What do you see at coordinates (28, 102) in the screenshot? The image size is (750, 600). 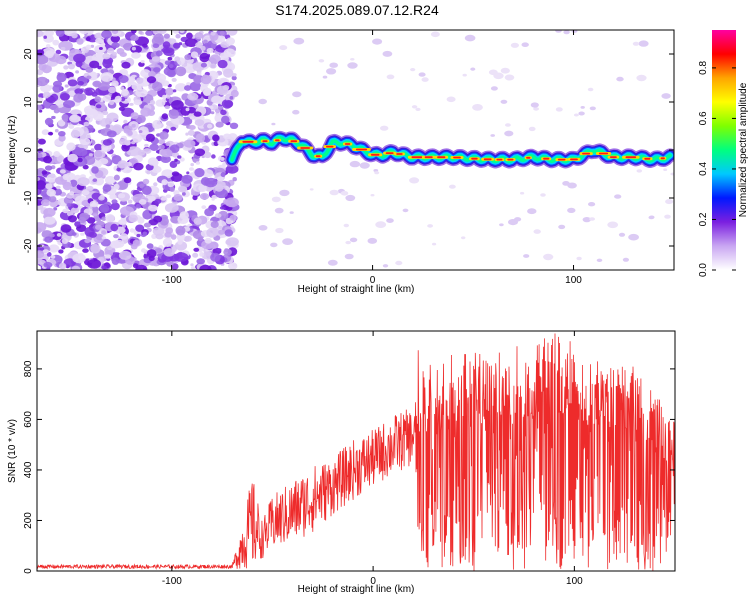 I see `y-tick-label: 10` at bounding box center [28, 102].